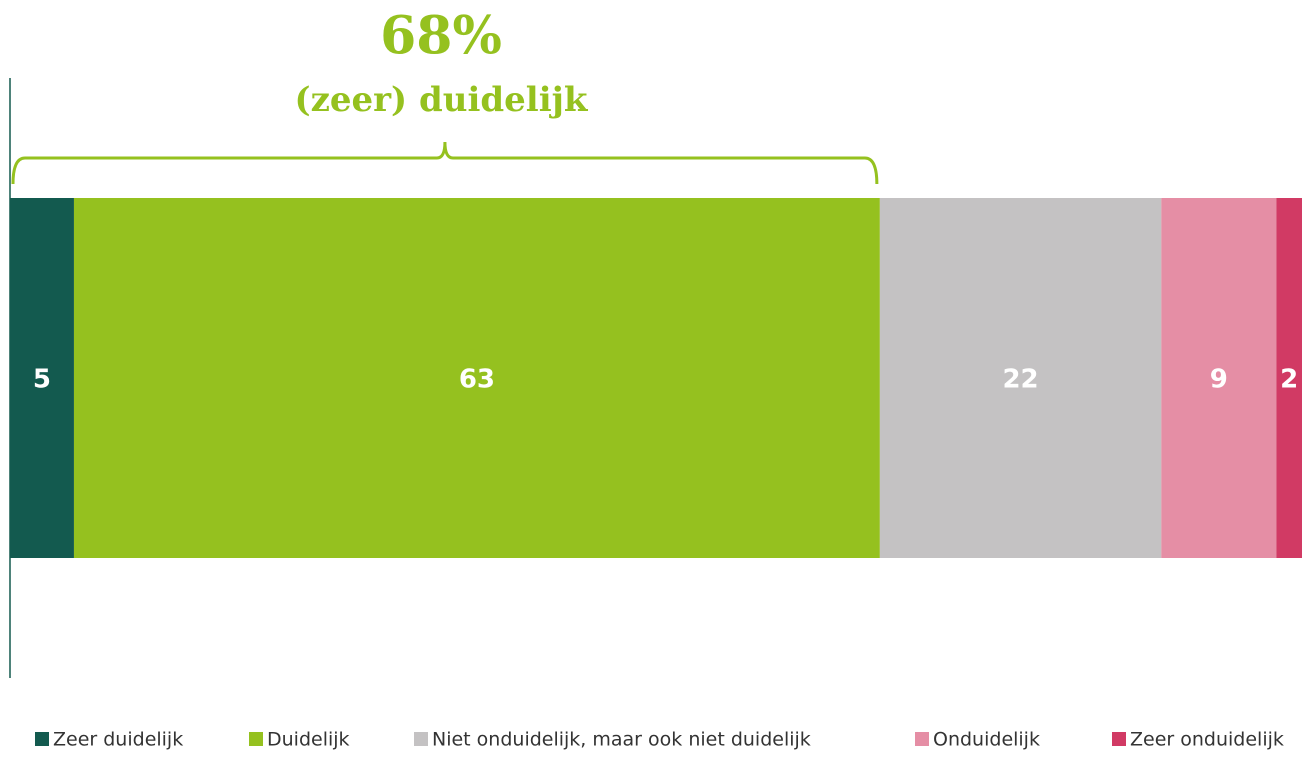 The width and height of the screenshot is (1302, 780). I want to click on data-label: 2, so click(1289, 380).